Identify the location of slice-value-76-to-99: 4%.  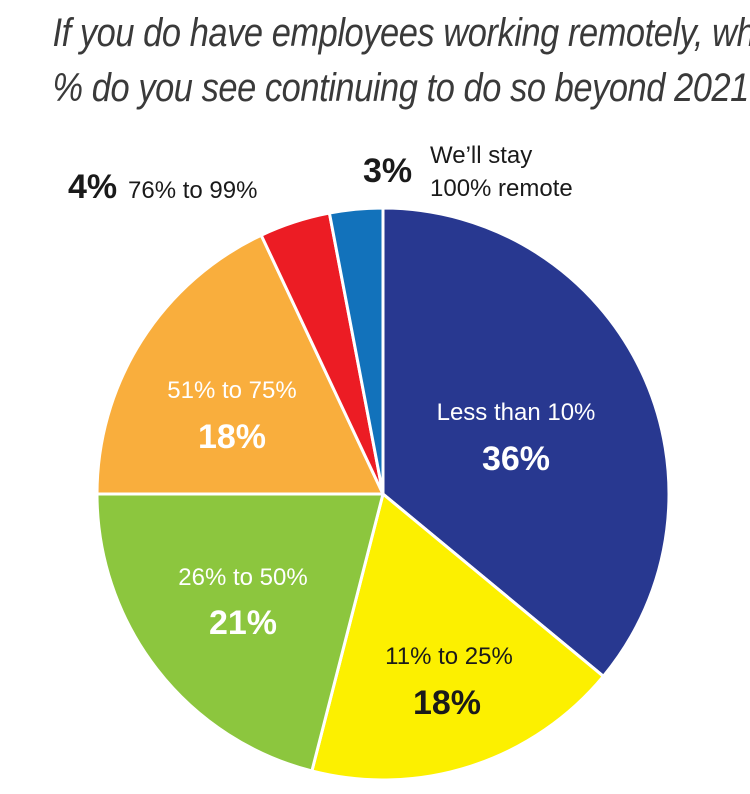
(92, 187).